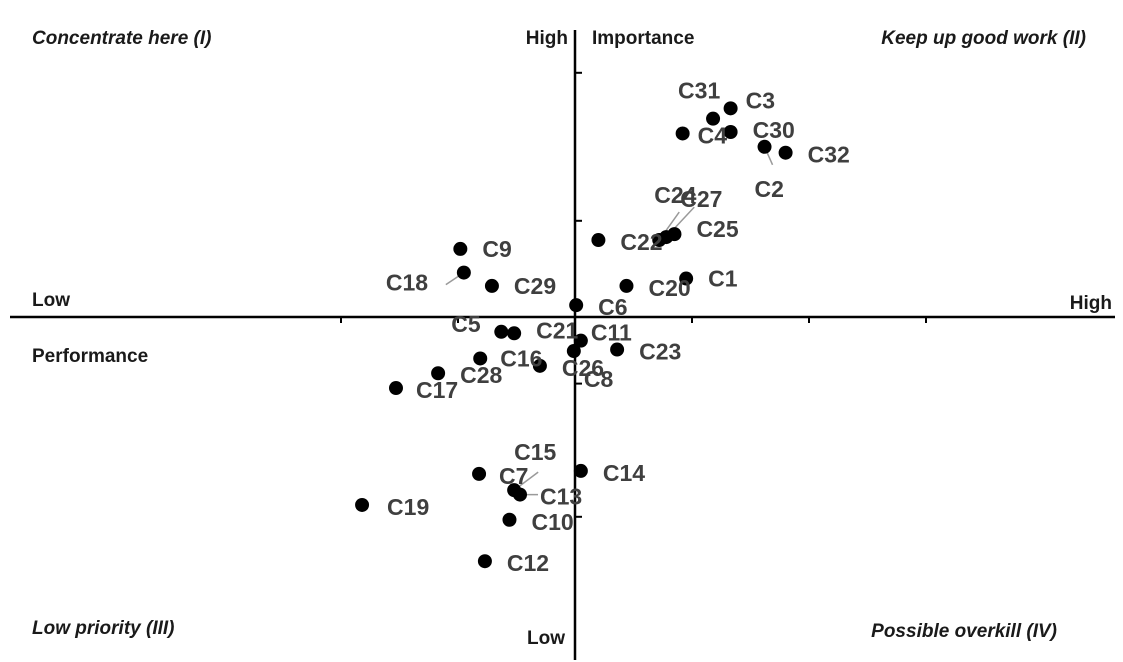 The image size is (1123, 662). What do you see at coordinates (730, 108) in the screenshot?
I see `point-c3` at bounding box center [730, 108].